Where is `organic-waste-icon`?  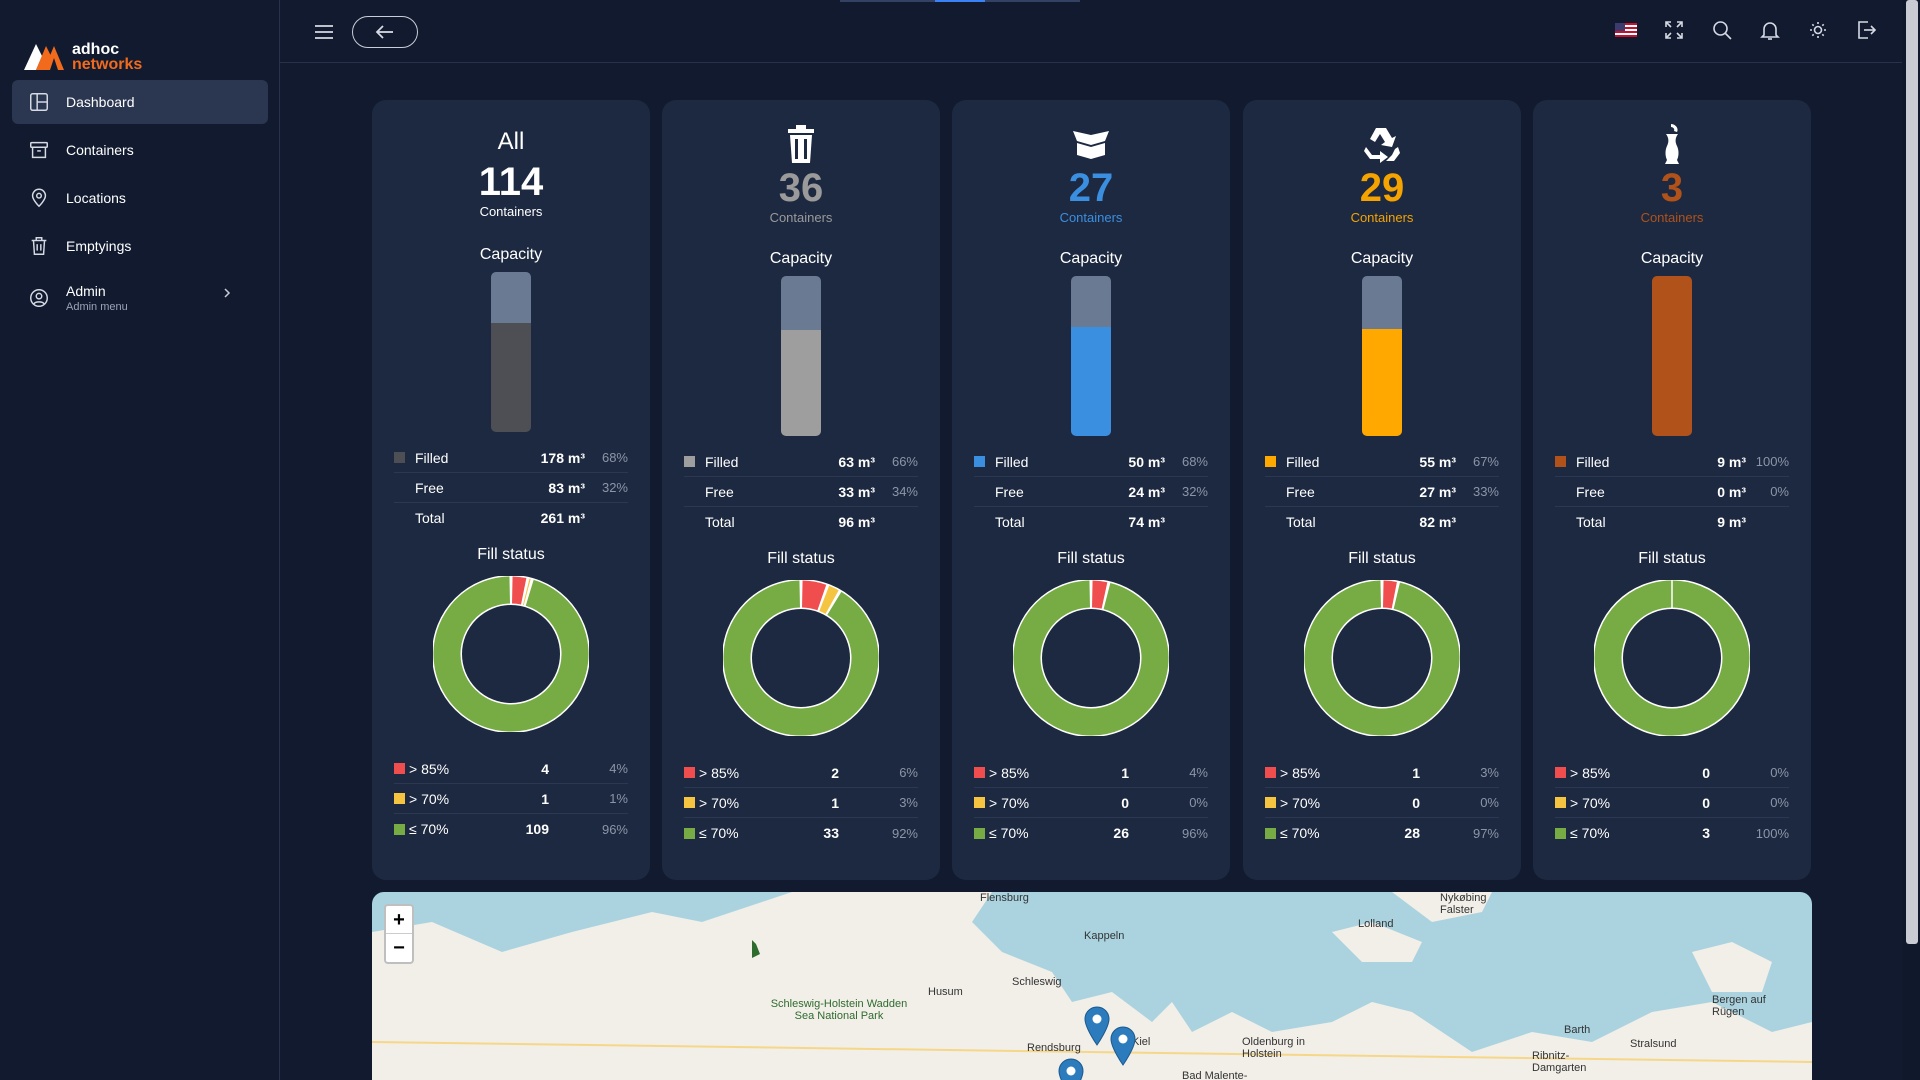 organic-waste-icon is located at coordinates (1672, 144).